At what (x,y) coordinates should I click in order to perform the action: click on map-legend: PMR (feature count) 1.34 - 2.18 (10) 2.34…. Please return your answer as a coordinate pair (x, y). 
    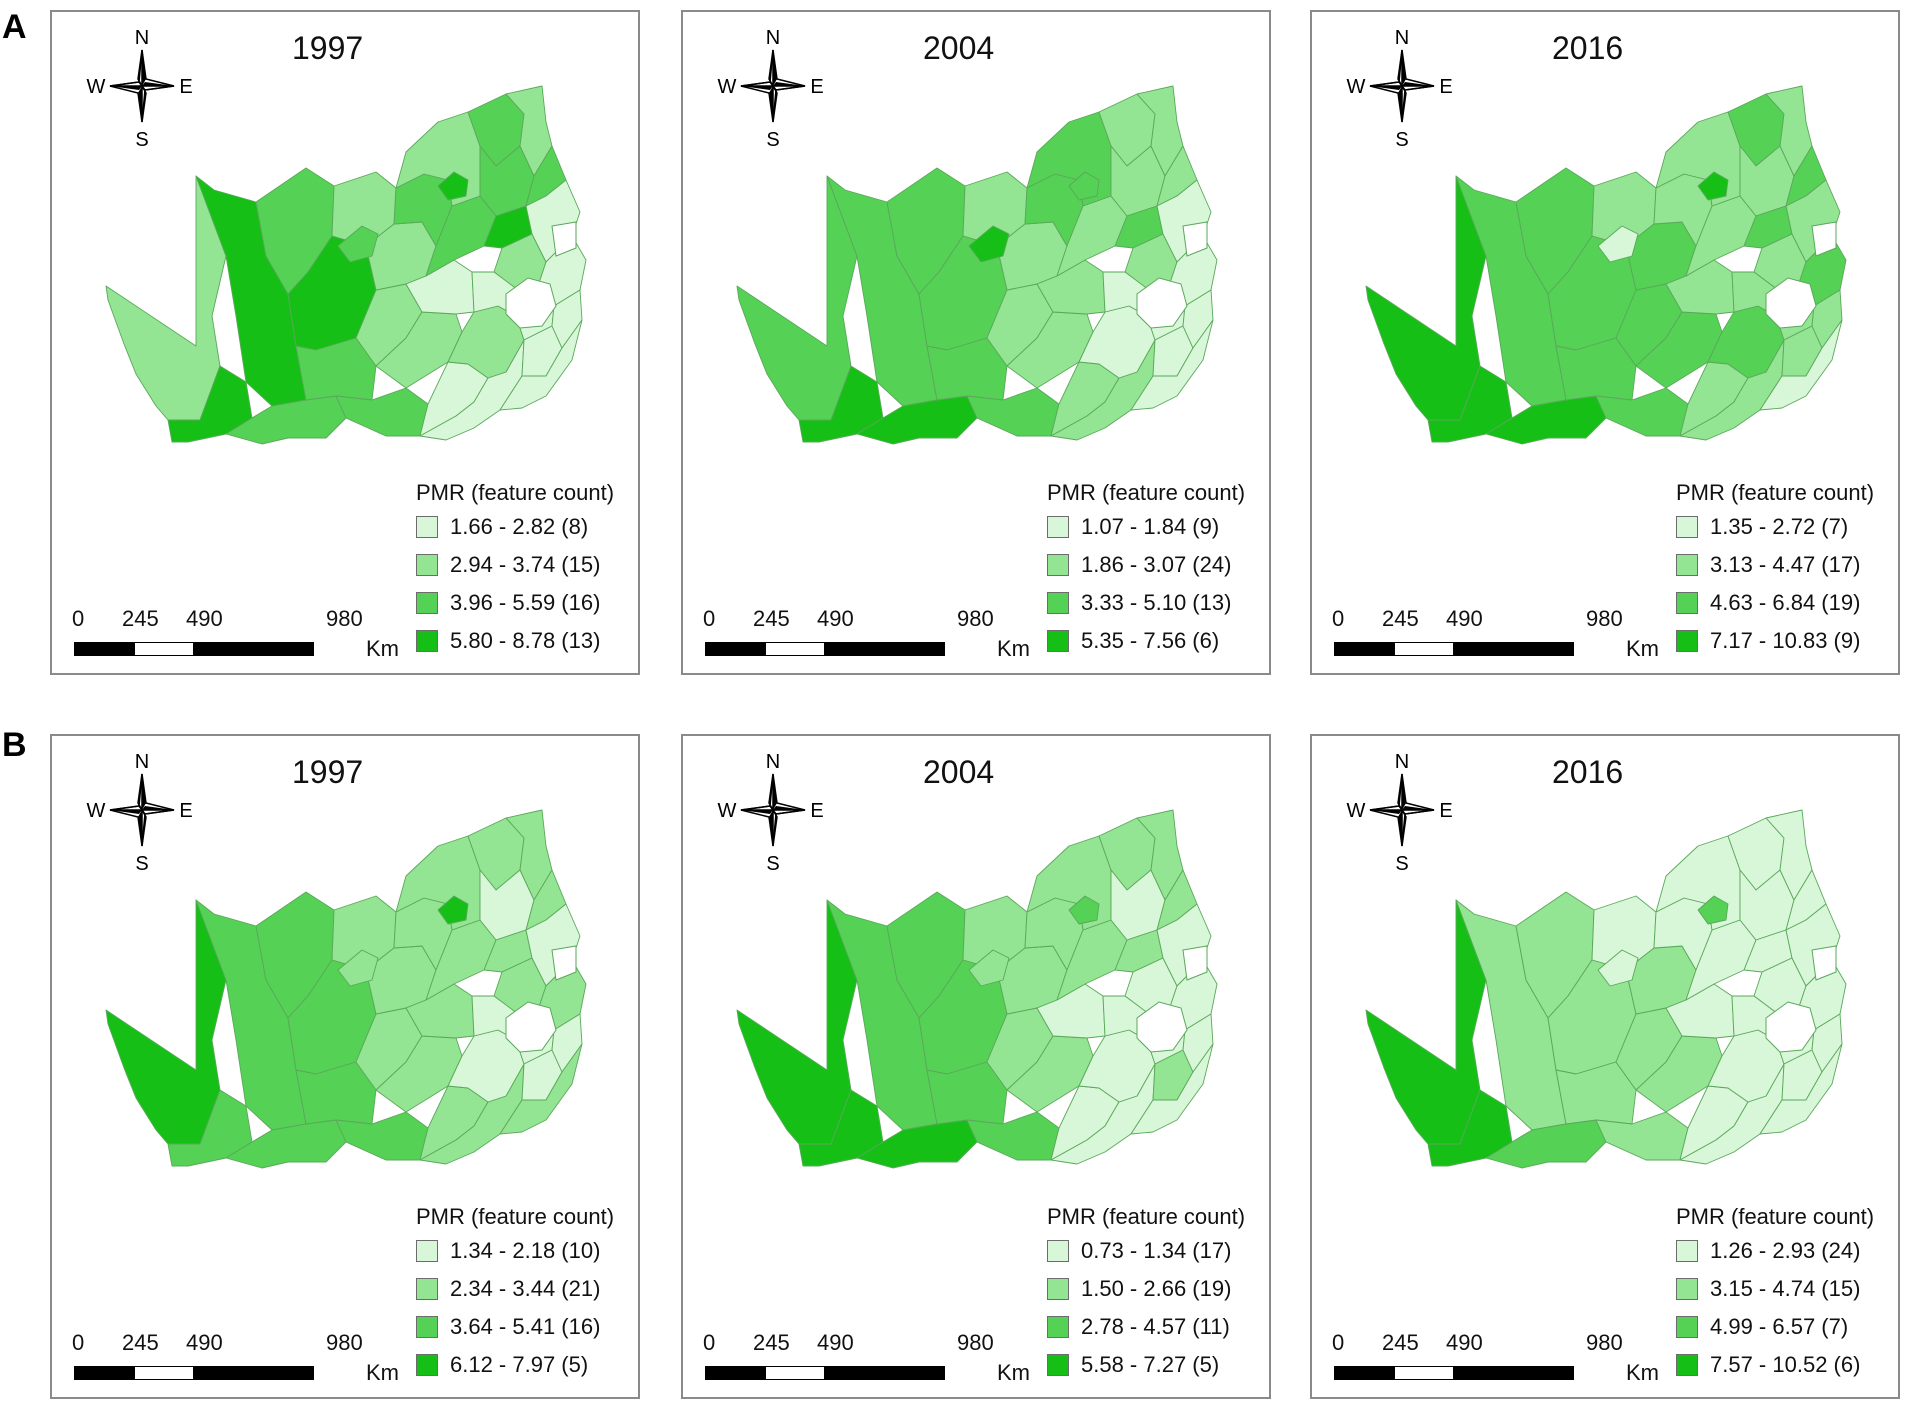
    Looking at the image, I should click on (527, 1293).